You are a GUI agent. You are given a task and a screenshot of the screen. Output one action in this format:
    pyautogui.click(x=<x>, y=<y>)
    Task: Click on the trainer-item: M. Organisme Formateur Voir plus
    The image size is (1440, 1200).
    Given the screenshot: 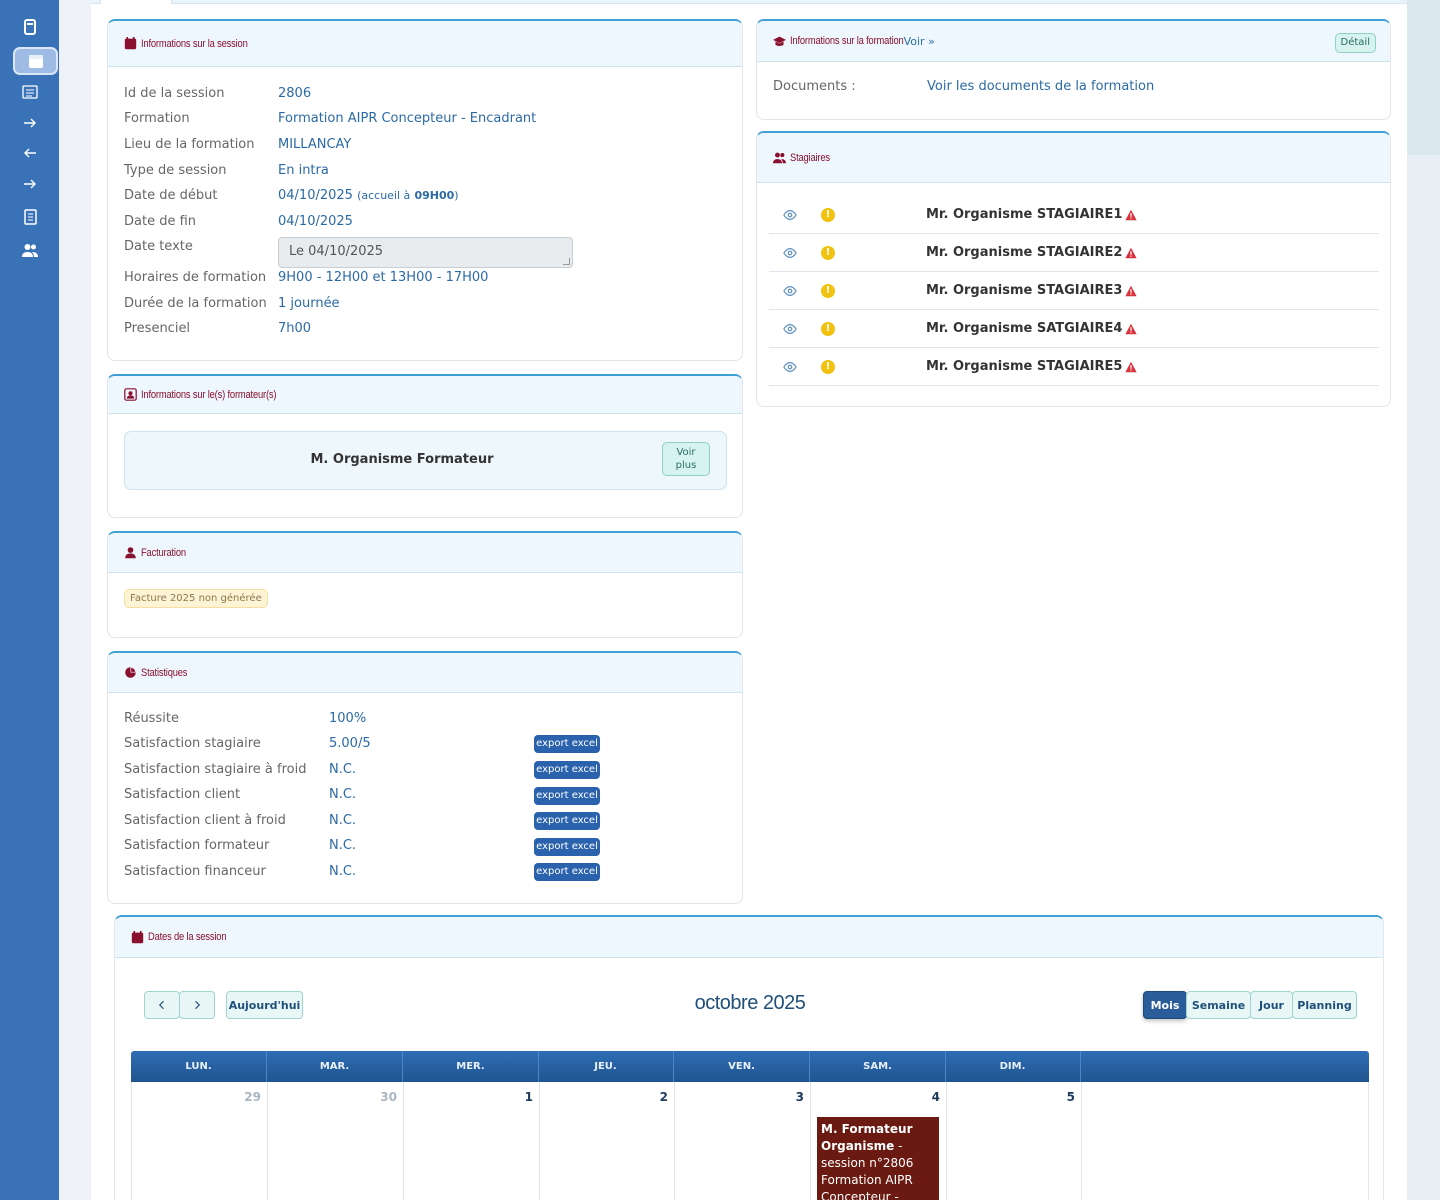 What is the action you would take?
    pyautogui.click(x=425, y=460)
    